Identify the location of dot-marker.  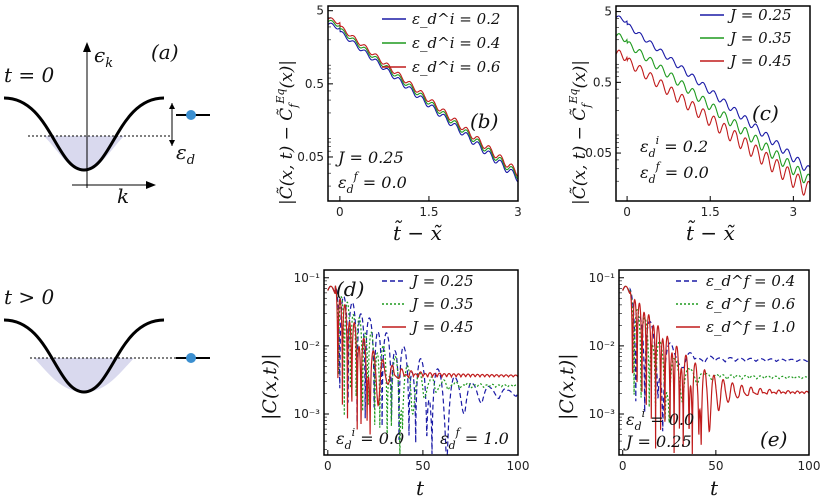
(191, 115).